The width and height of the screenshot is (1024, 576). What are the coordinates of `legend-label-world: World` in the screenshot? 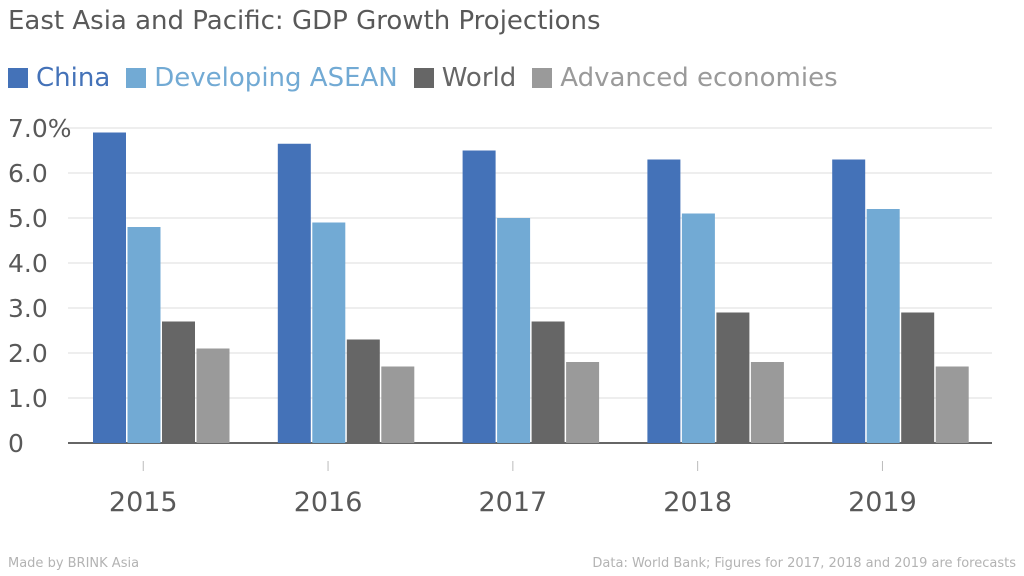 It's located at (479, 78).